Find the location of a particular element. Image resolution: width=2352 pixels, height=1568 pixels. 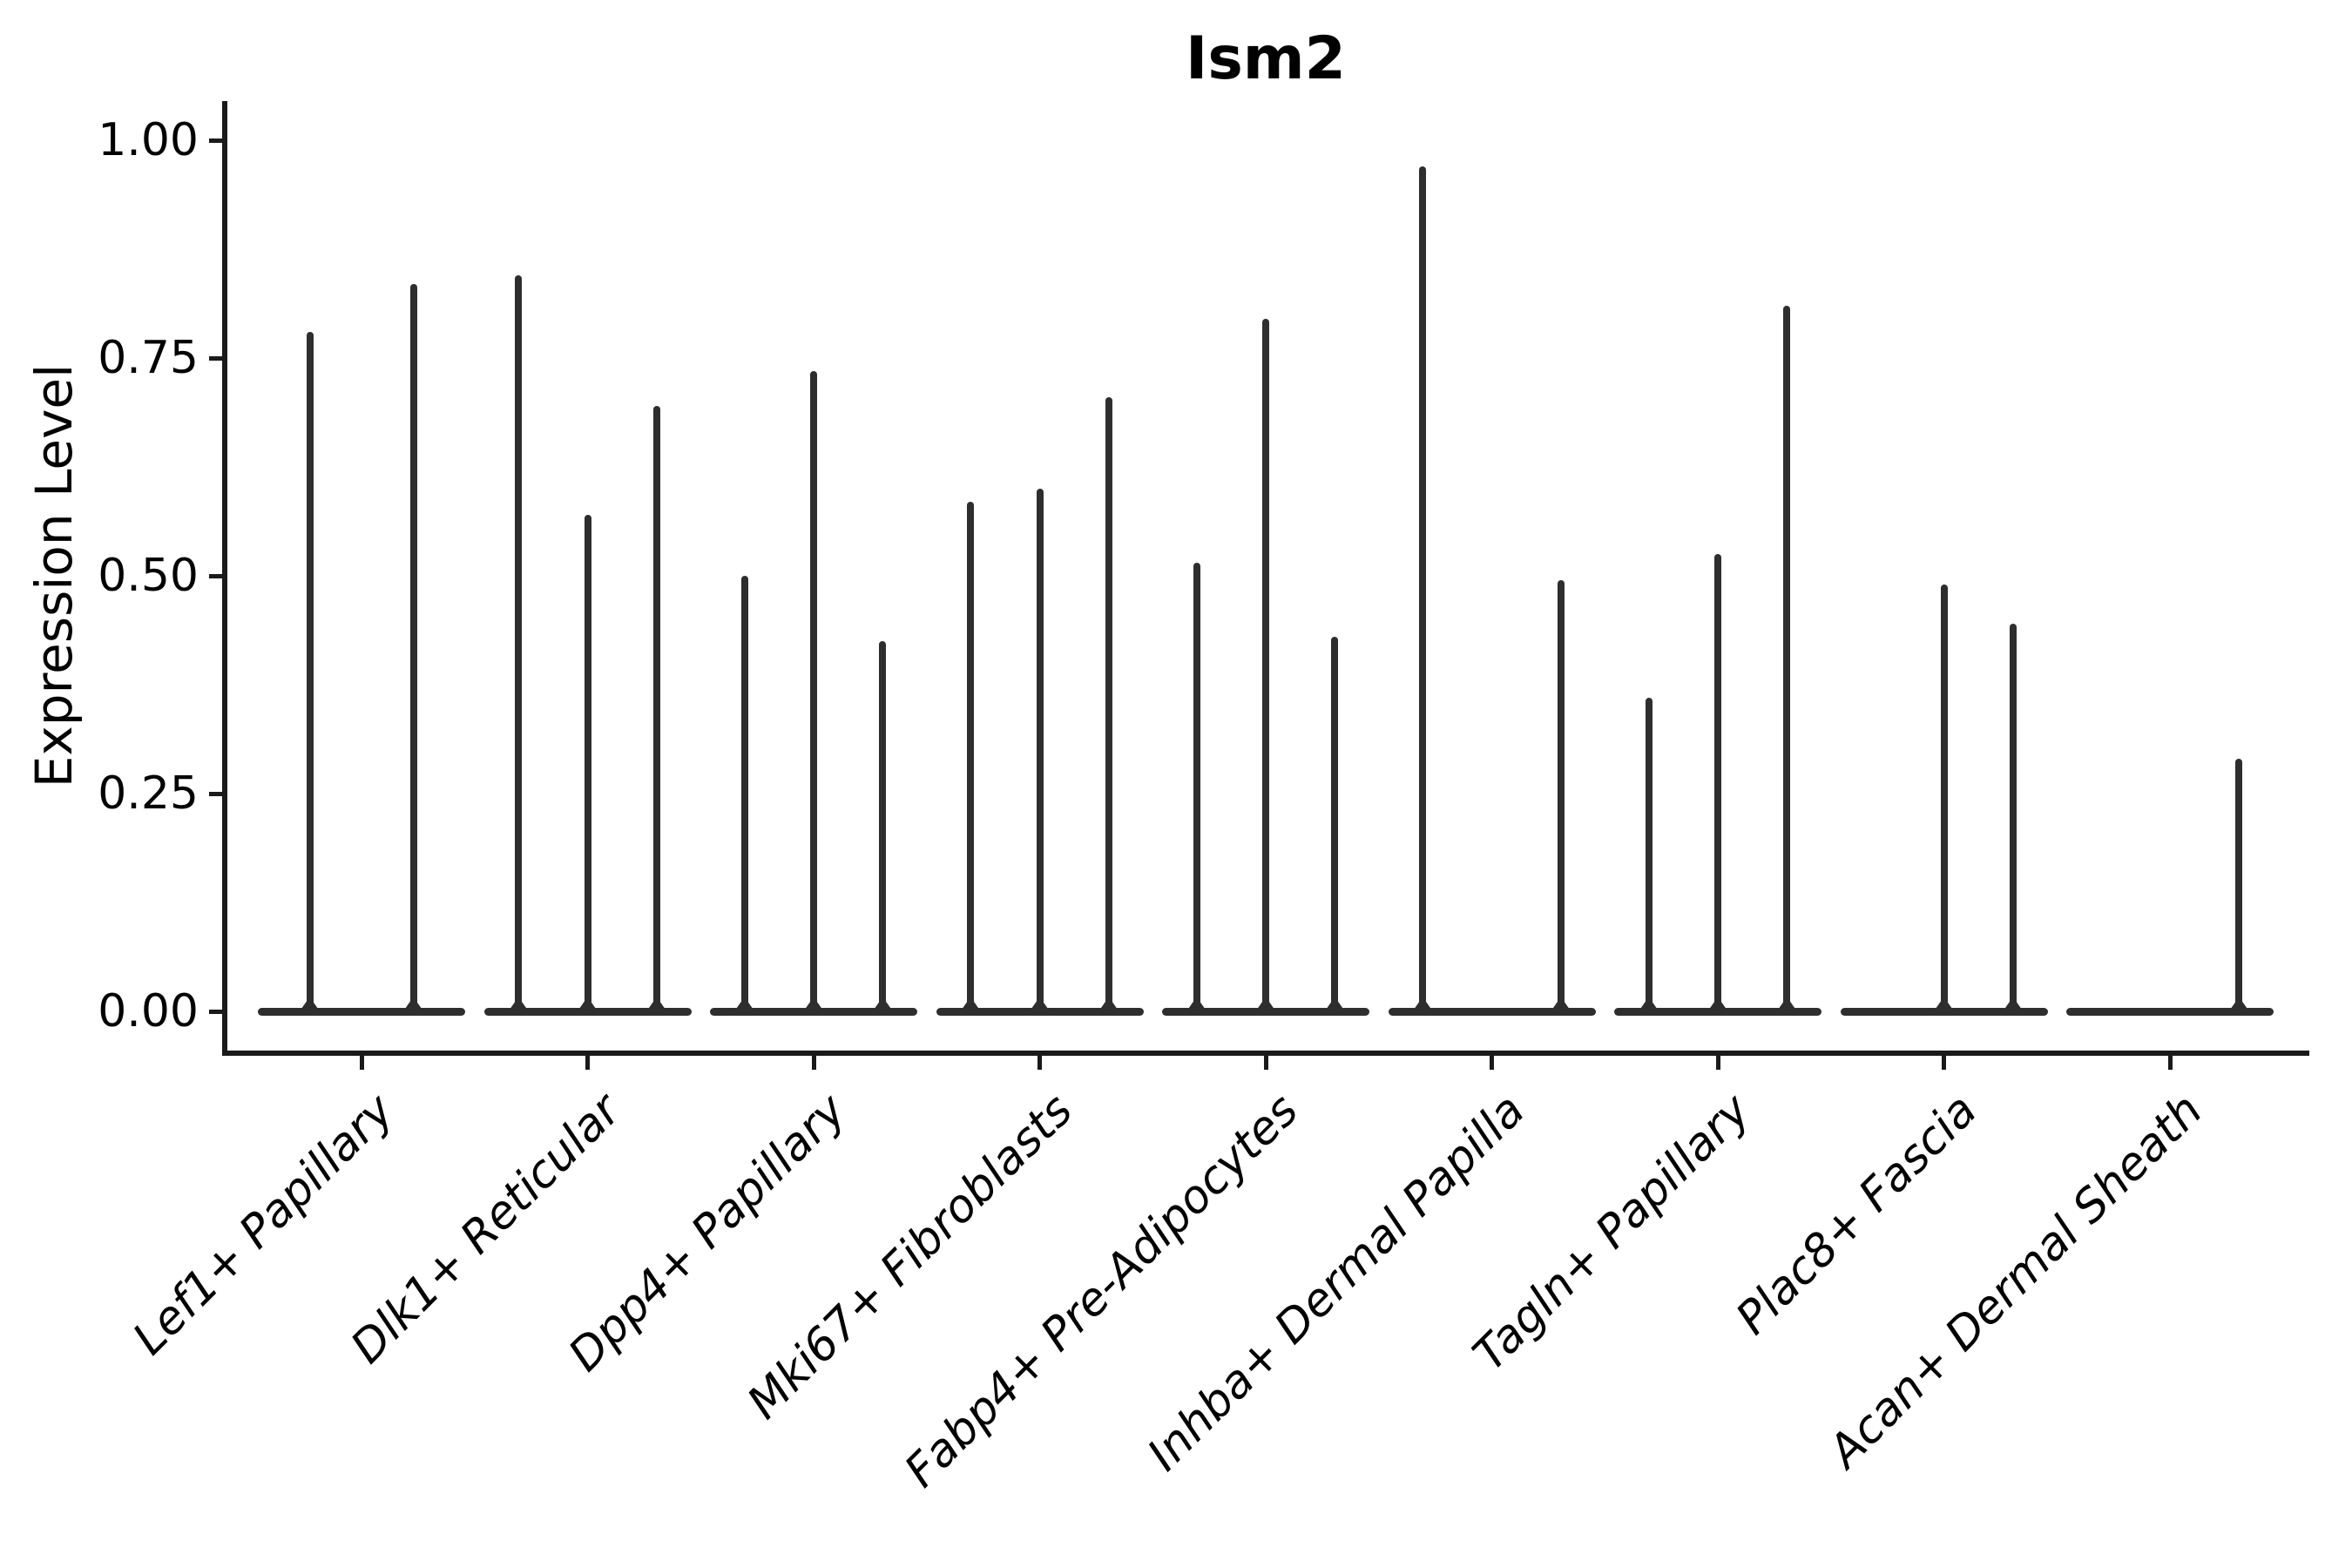

x-category-label: Plac8+ Fascia is located at coordinates (1856, 1214).